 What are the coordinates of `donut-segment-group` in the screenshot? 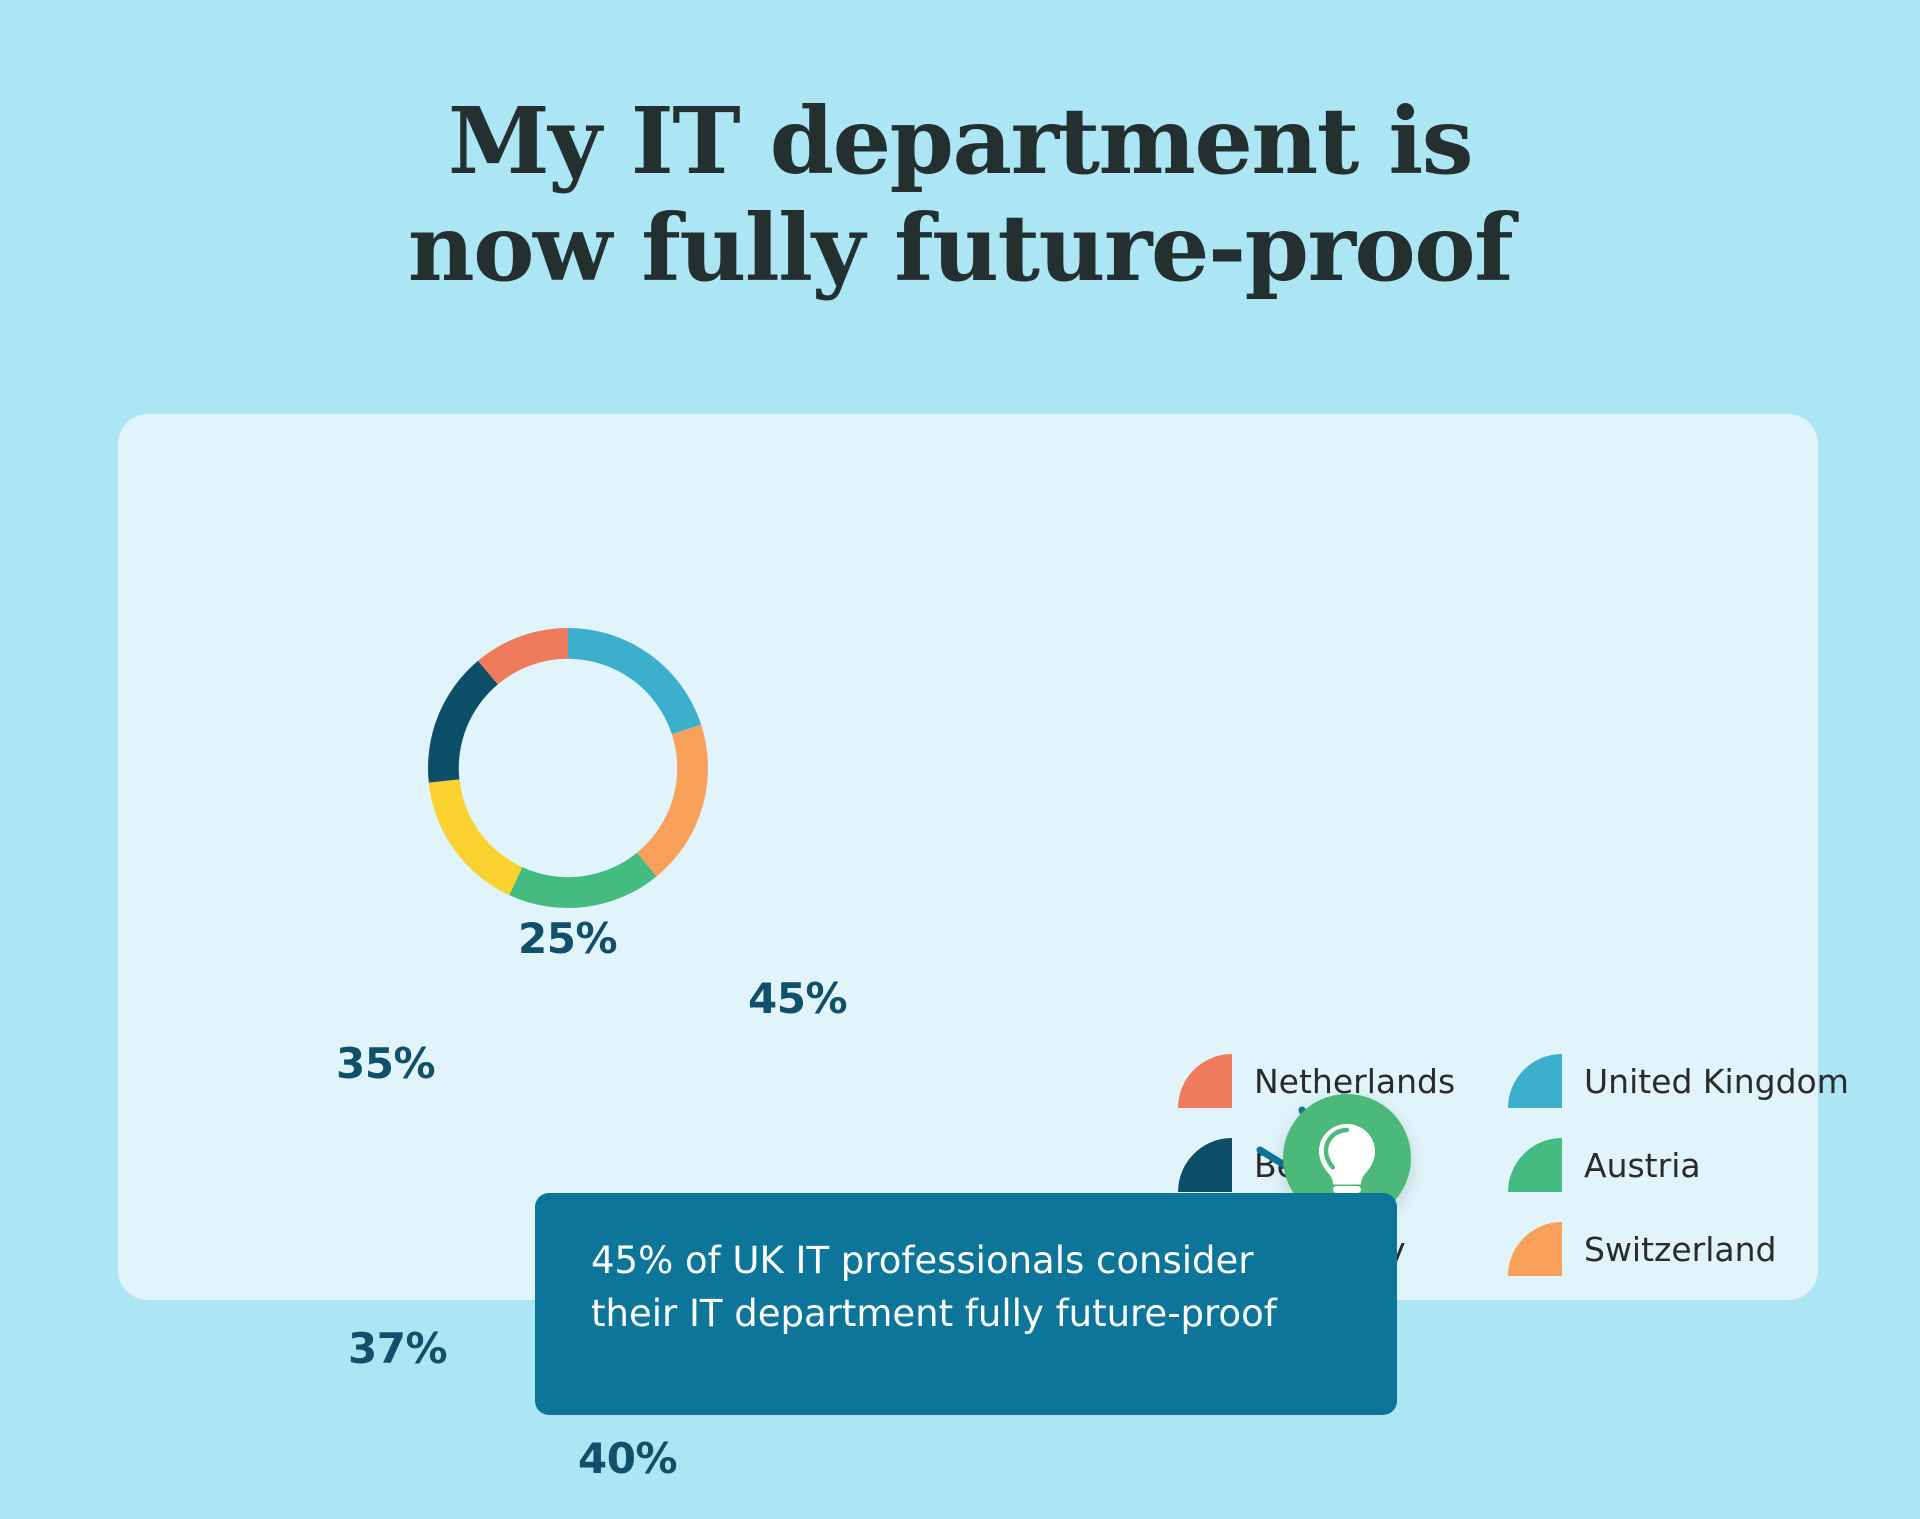 It's located at (568, 768).